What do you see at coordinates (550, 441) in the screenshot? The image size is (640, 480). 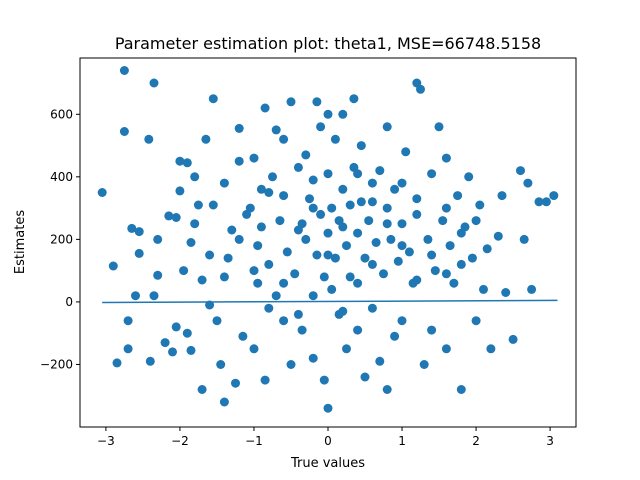 I see `x-tick-label: 3` at bounding box center [550, 441].